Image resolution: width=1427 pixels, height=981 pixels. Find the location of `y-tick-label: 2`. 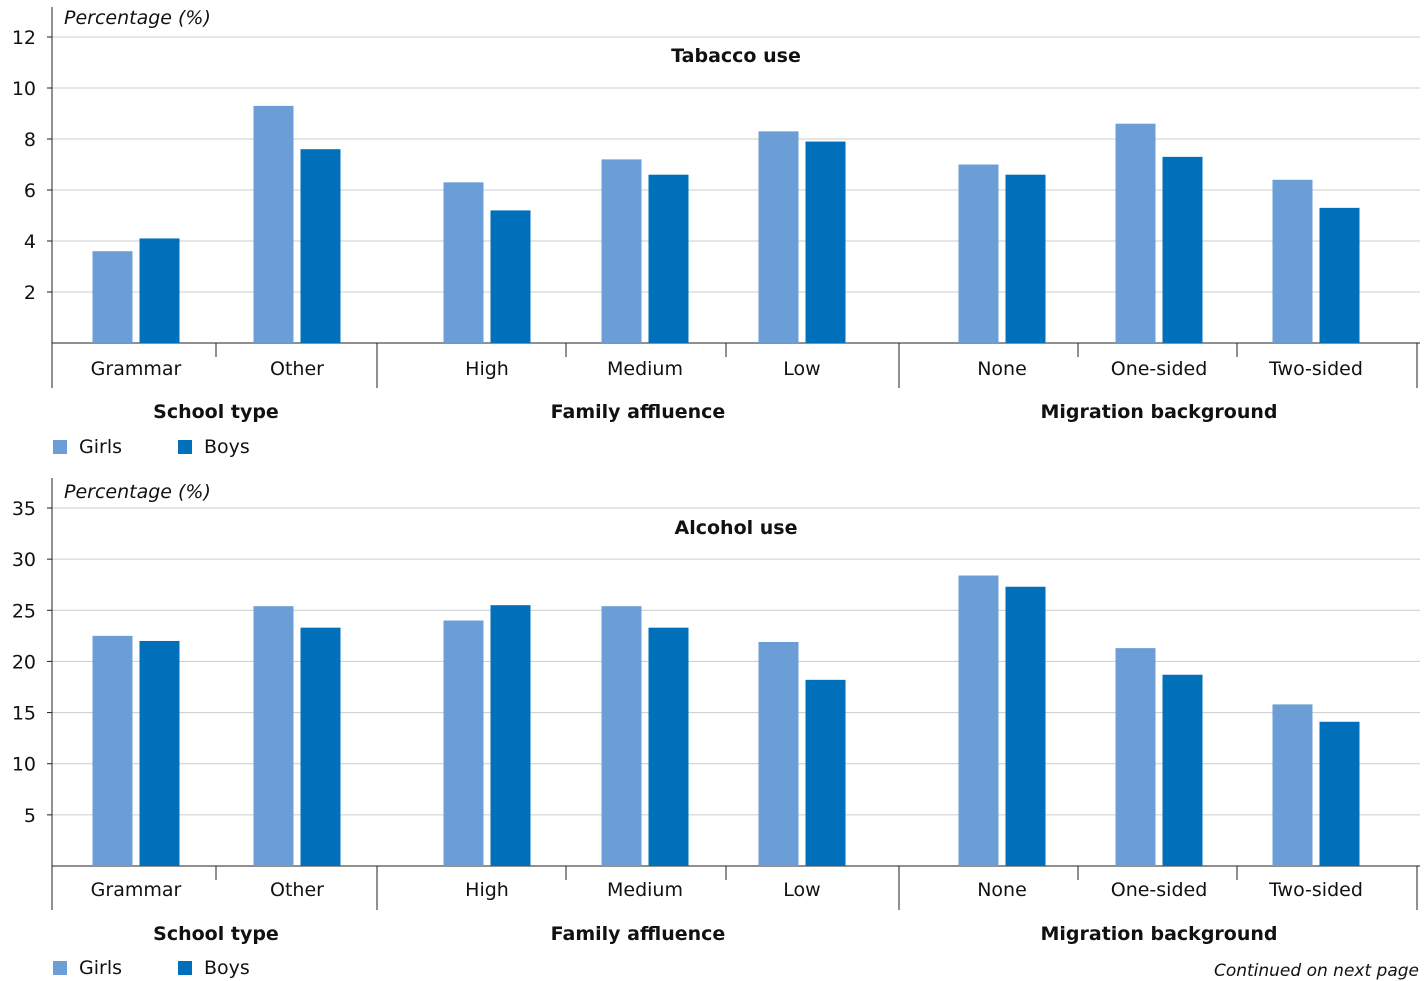

y-tick-label: 2 is located at coordinates (30, 293).